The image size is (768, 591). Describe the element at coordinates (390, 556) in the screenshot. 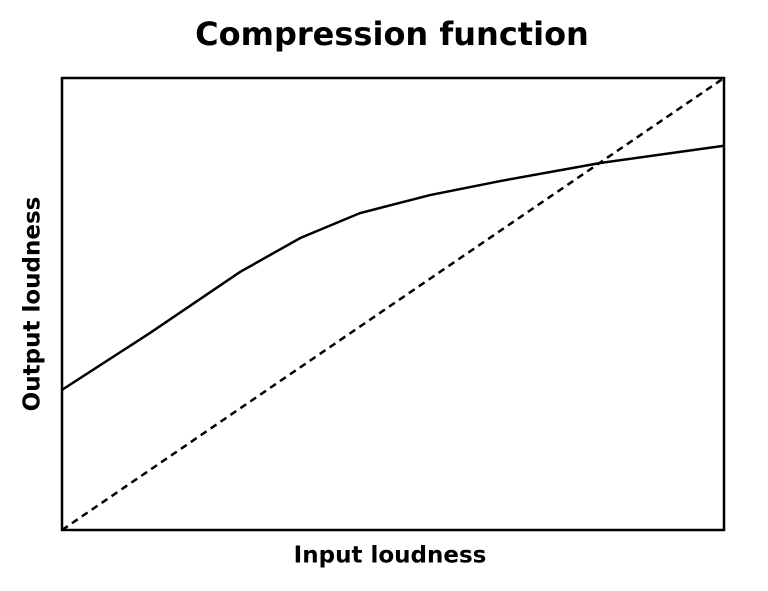

I see `x-axis-label: Input loudness` at that location.